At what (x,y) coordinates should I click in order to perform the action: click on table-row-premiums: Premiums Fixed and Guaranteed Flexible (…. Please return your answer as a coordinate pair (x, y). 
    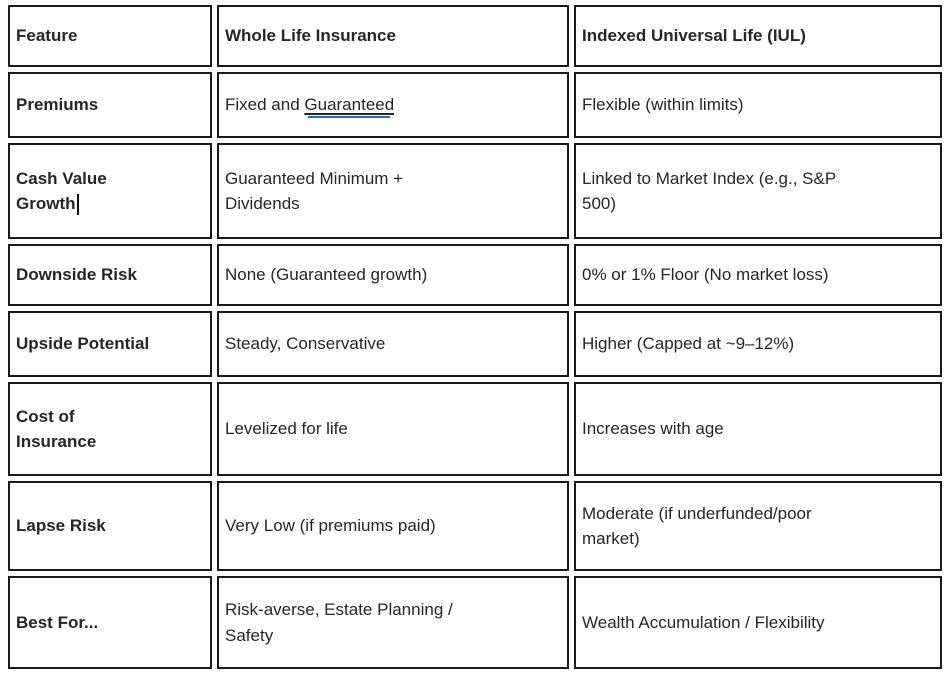
    Looking at the image, I should click on (475, 105).